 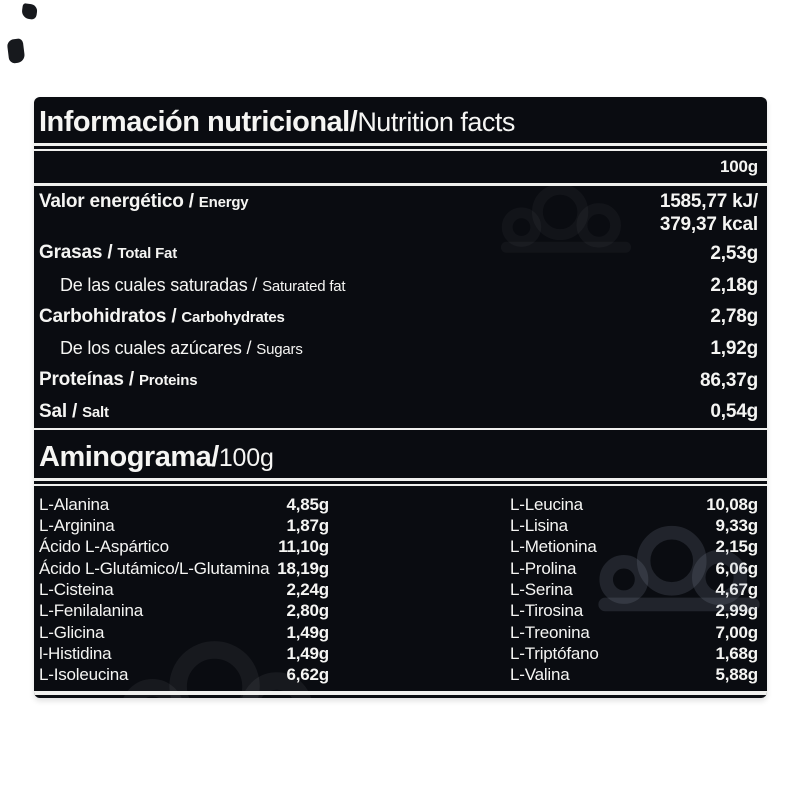 What do you see at coordinates (398, 380) in the screenshot?
I see `nutrition-row: Proteínas / Proteins 86,37g` at bounding box center [398, 380].